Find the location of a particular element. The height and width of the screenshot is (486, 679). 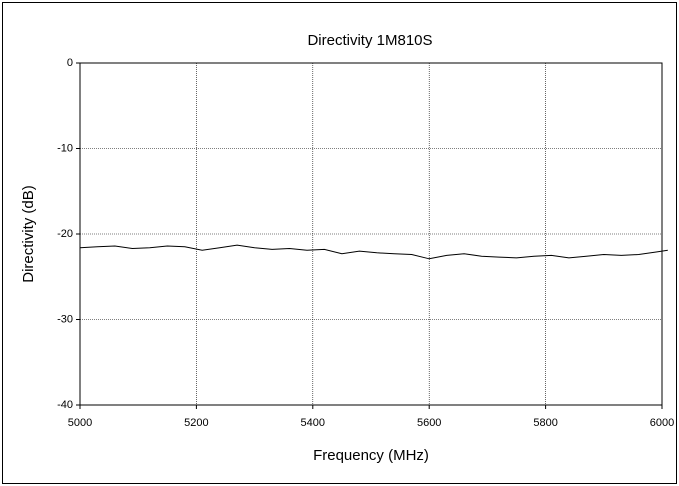

x-tick-label: 5600 is located at coordinates (429, 423).